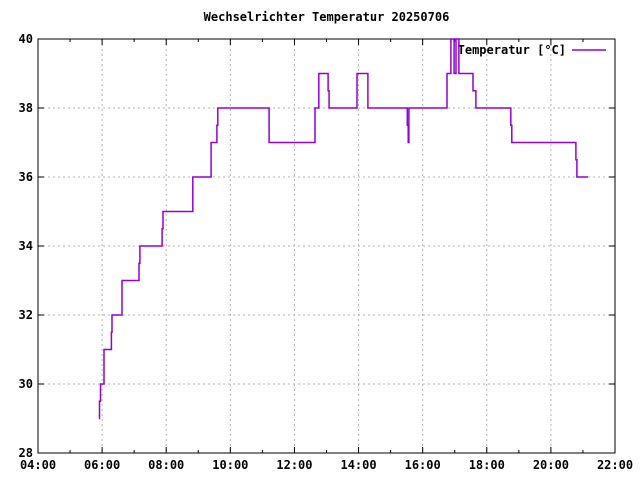 The image size is (640, 480). Describe the element at coordinates (487, 465) in the screenshot. I see `x-tick-label: 18:00` at that location.